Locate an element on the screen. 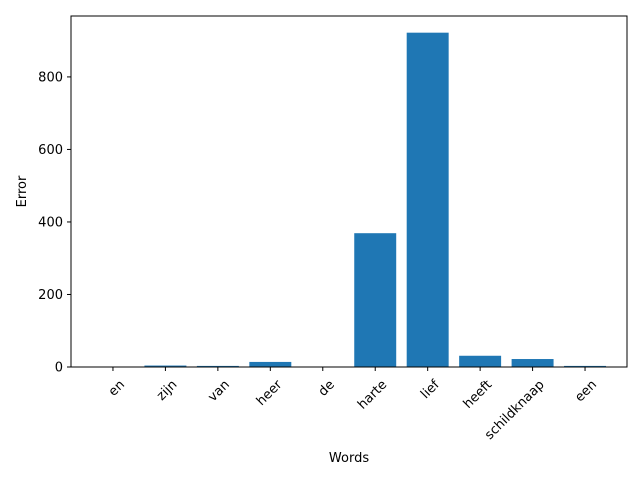  y-tick-label: 600 is located at coordinates (50, 150).